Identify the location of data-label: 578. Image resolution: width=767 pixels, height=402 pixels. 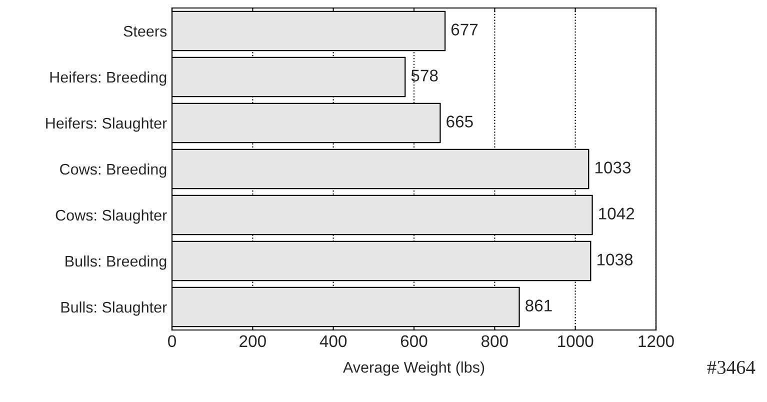
(424, 76).